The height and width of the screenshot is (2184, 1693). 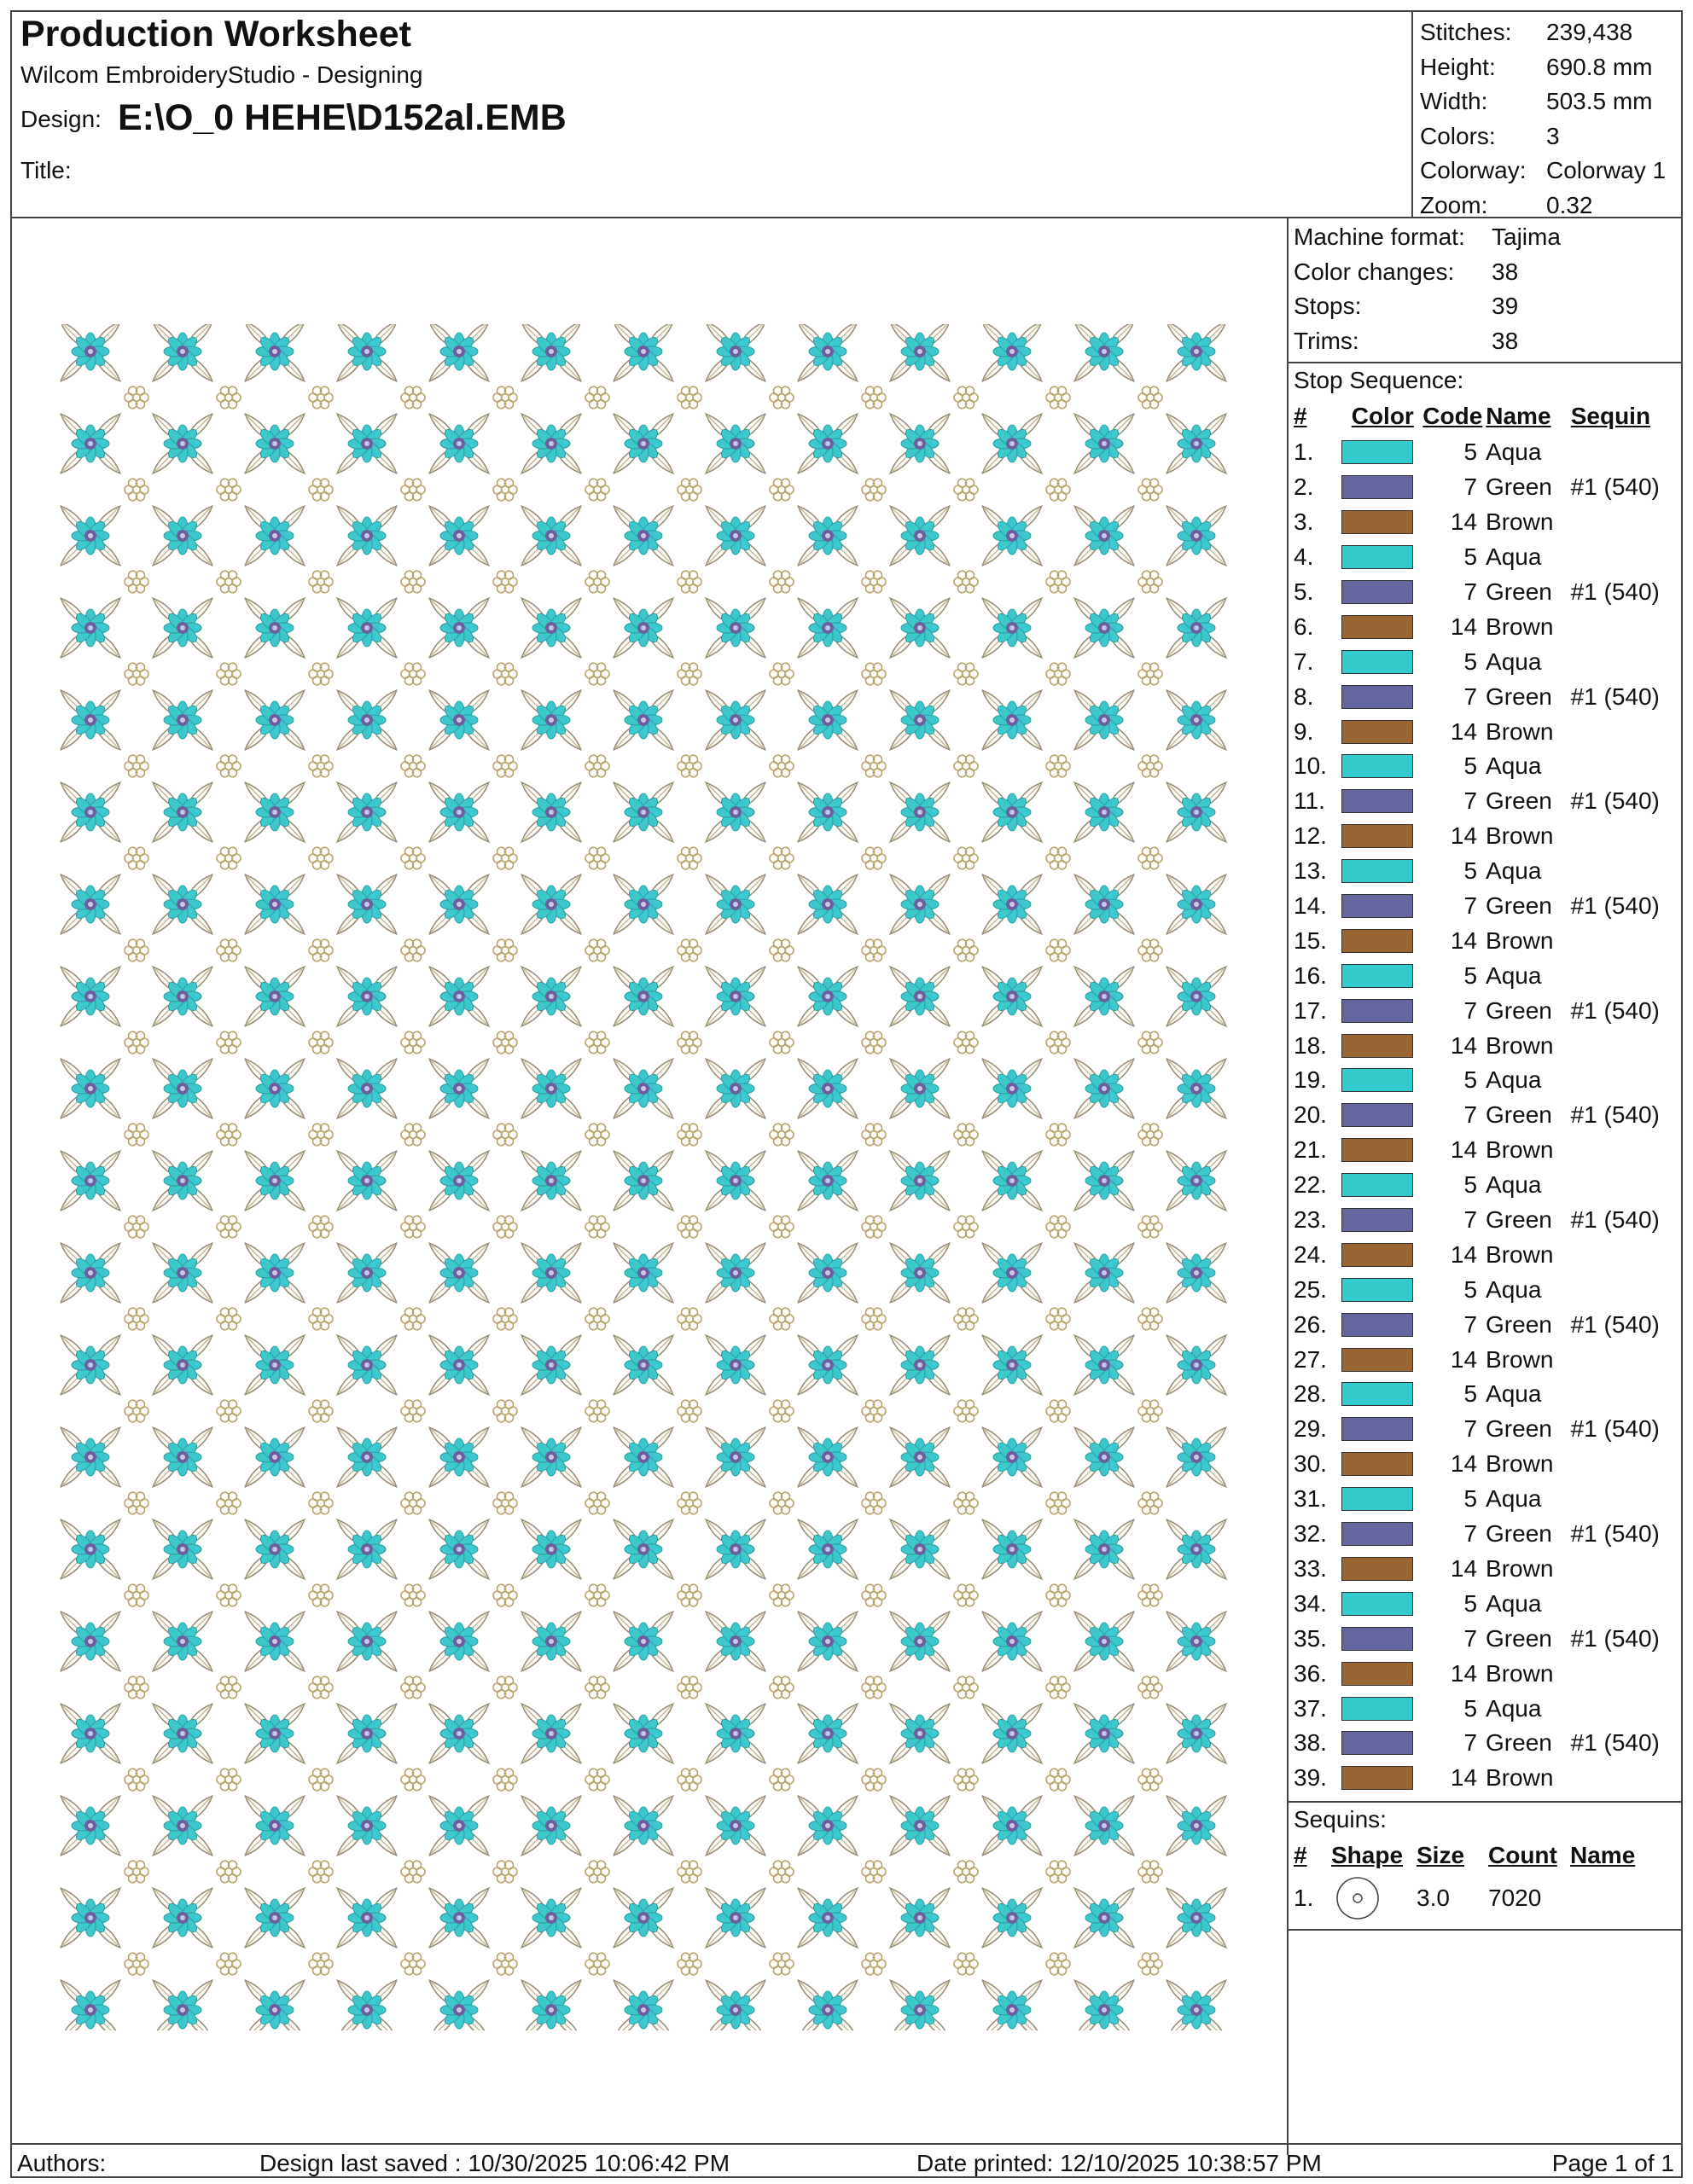 What do you see at coordinates (1487, 1010) in the screenshot?
I see `stop-row: 17. 7 Green #1 (540)` at bounding box center [1487, 1010].